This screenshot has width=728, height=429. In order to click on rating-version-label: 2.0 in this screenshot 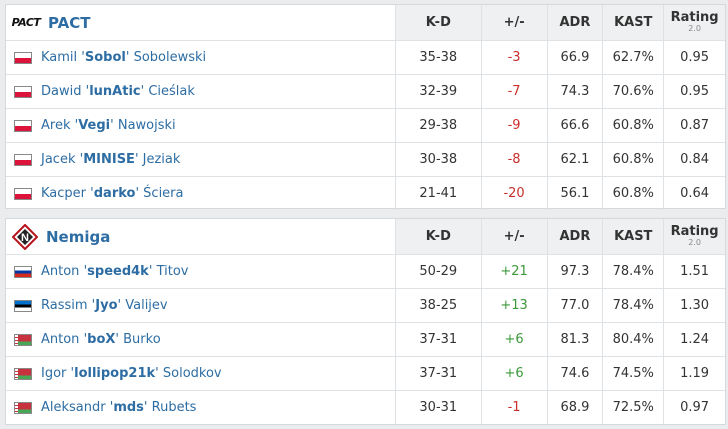, I will do `click(694, 28)`.